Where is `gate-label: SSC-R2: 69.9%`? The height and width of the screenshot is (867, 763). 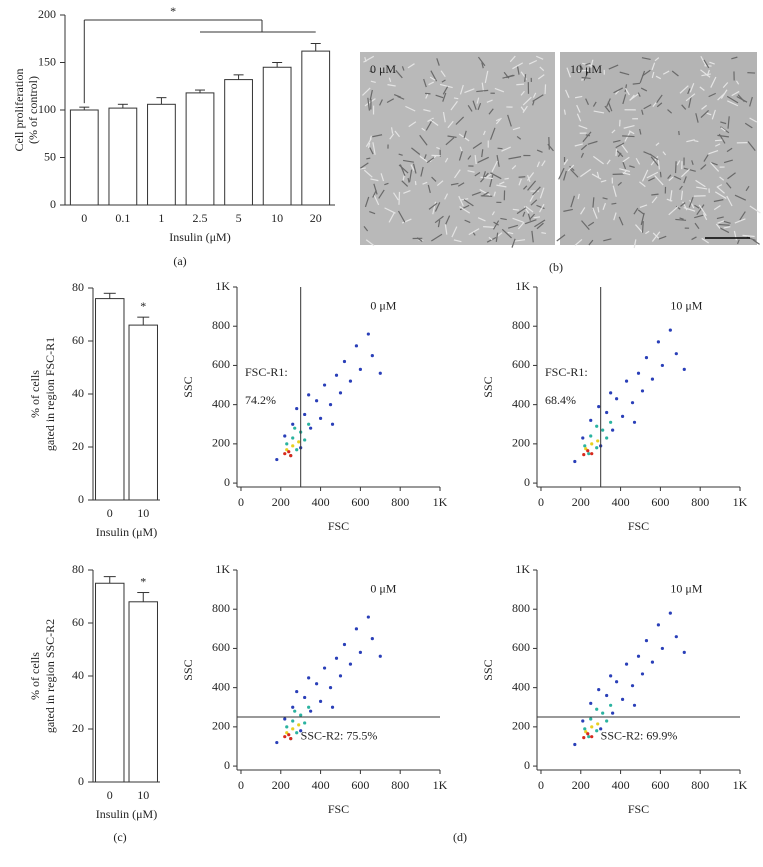
gate-label: SSC-R2: 69.9% is located at coordinates (639, 735).